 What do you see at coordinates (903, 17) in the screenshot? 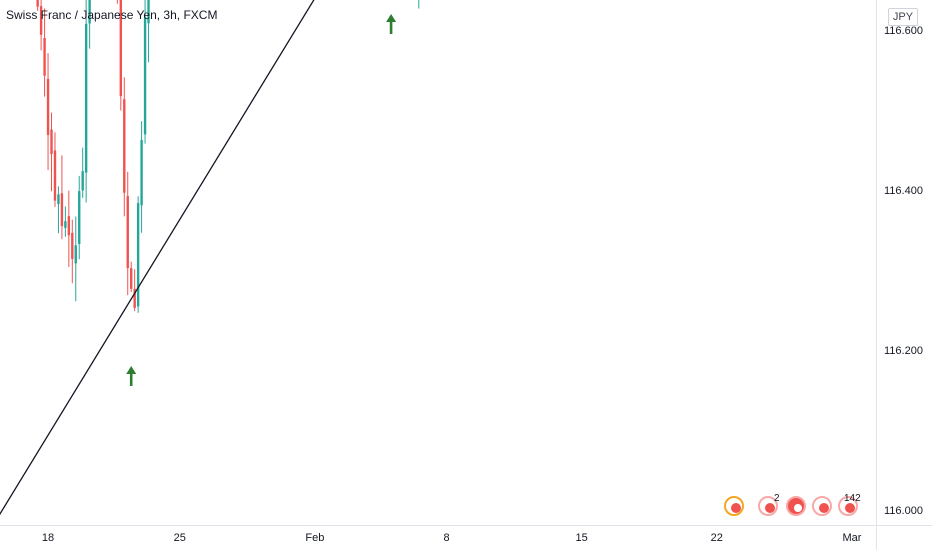
I see `currency-label: JPY` at bounding box center [903, 17].